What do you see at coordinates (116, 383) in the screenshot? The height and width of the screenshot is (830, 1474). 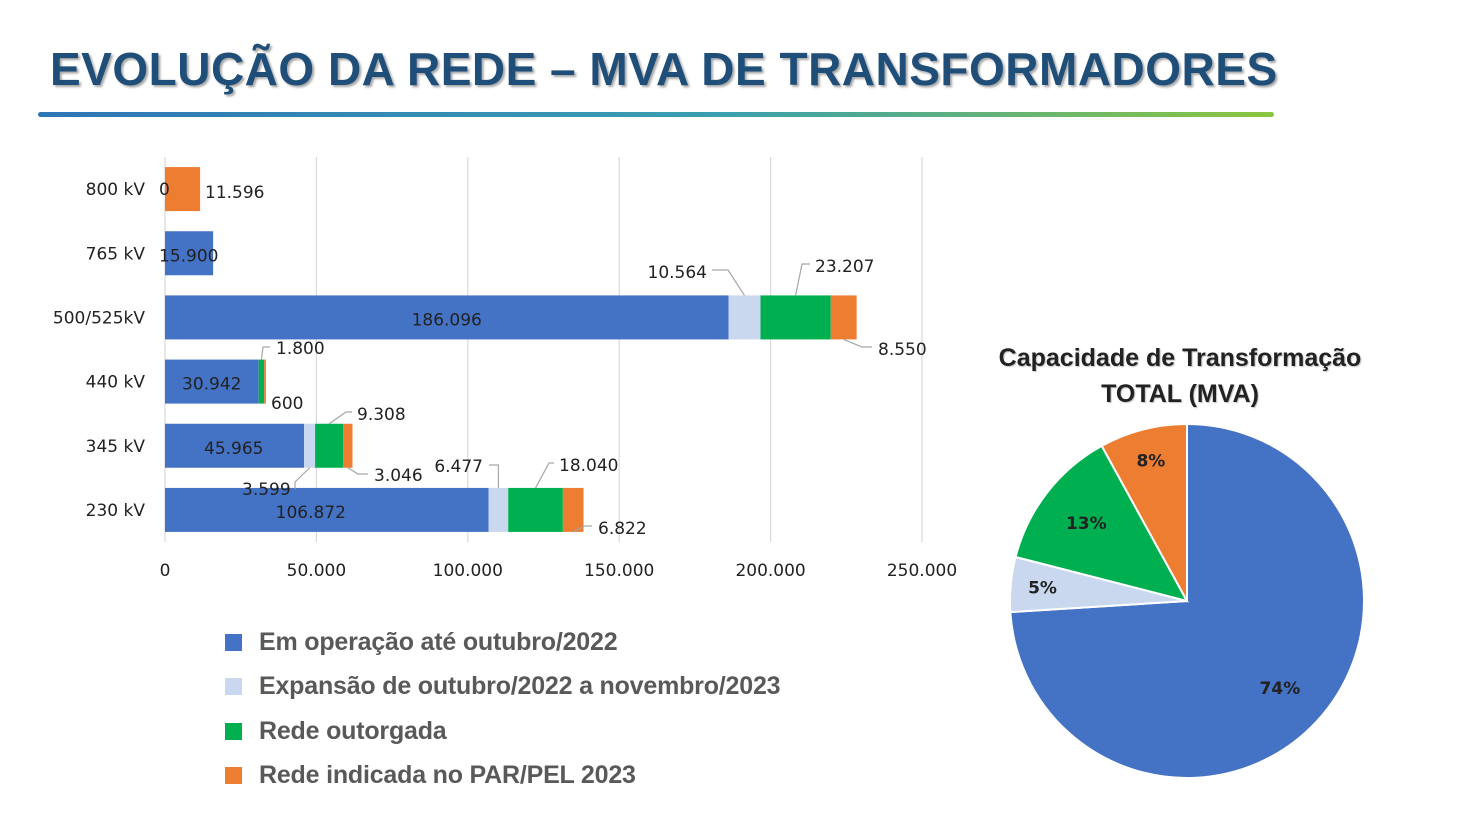 I see `y-category-label: 440 kV` at bounding box center [116, 383].